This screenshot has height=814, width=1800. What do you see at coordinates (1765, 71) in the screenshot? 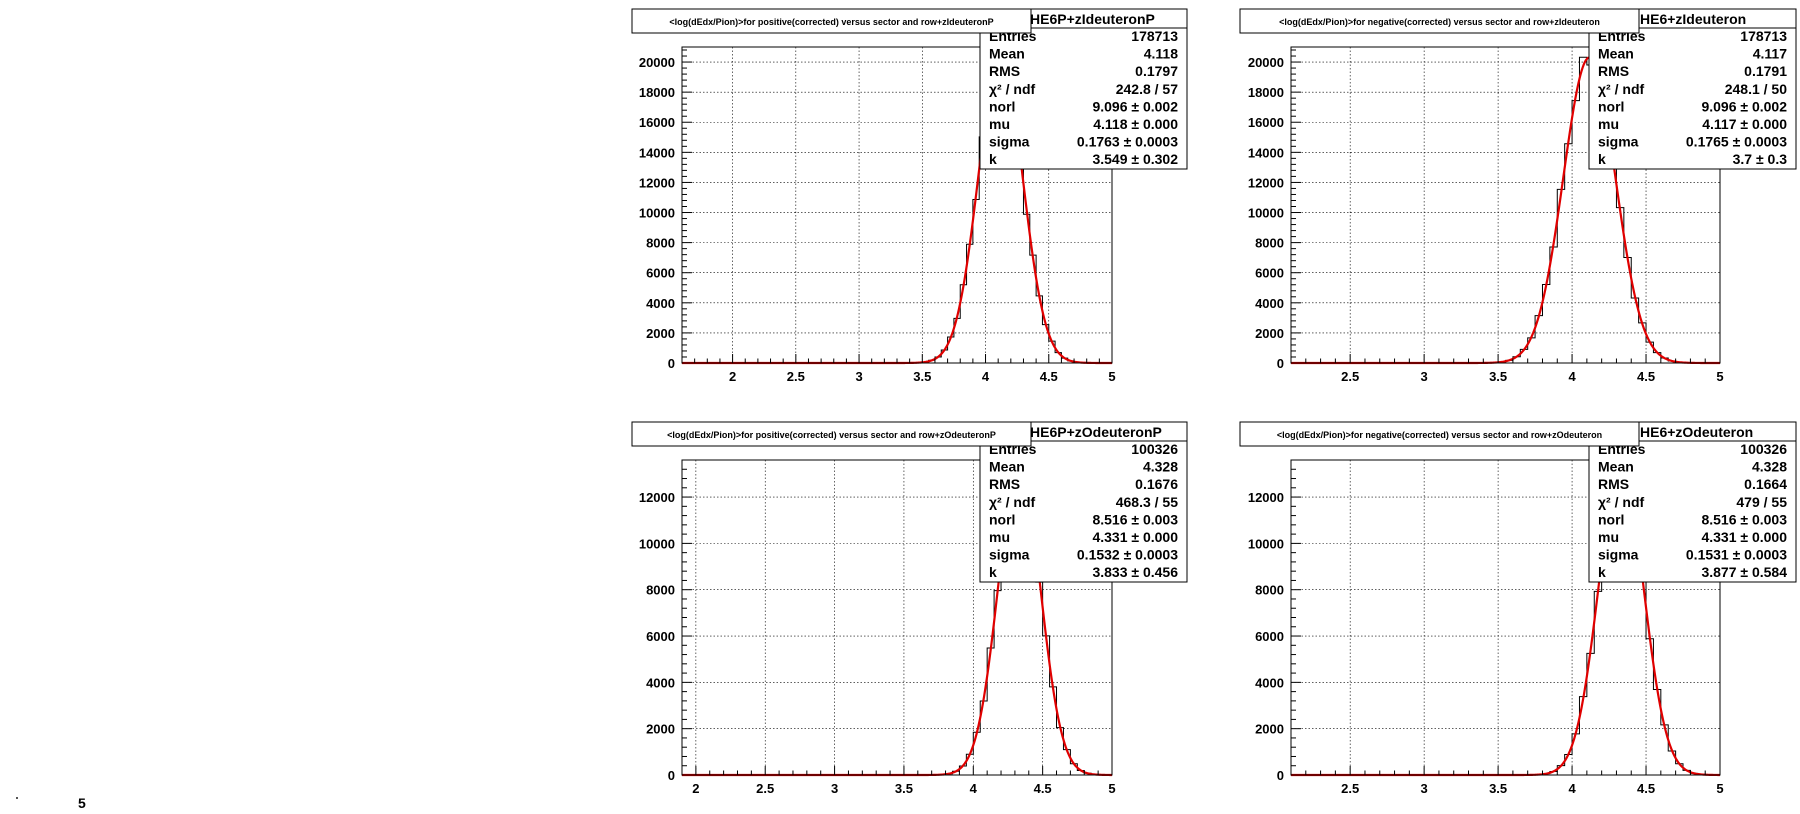
I see `stats-value: 0.1791` at bounding box center [1765, 71].